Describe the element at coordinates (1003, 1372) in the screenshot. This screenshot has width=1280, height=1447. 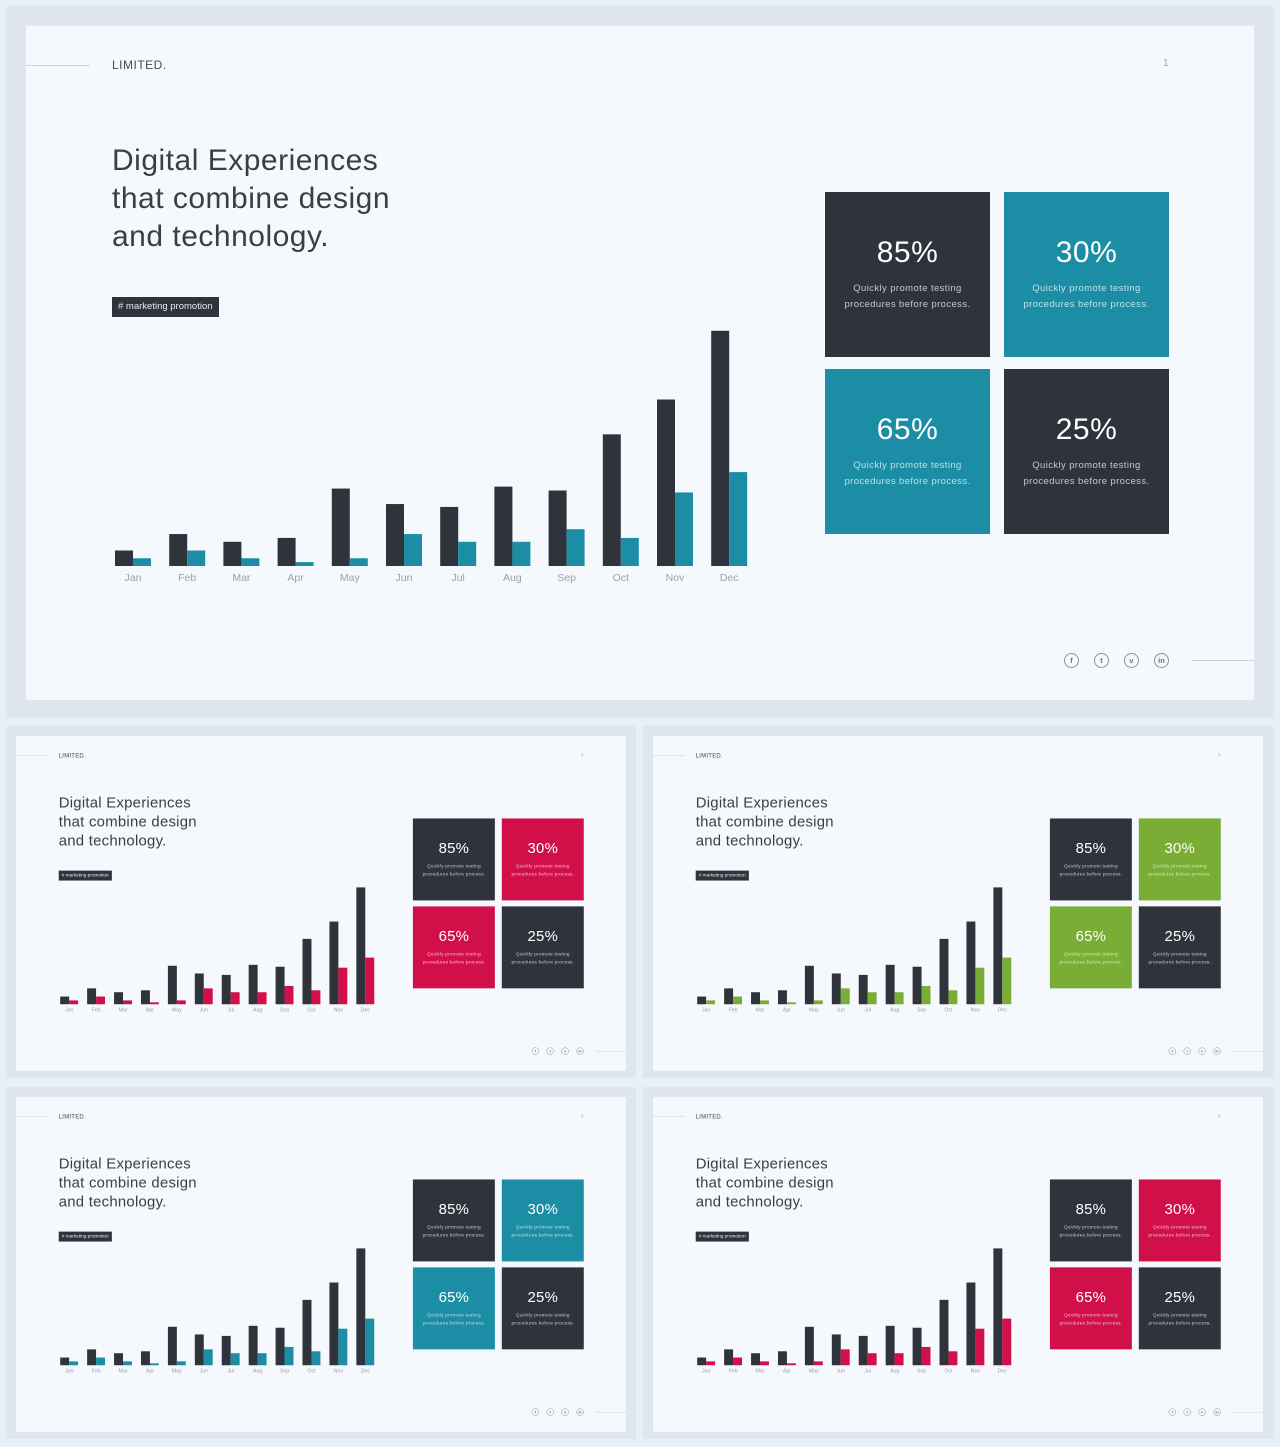
I see `tick-label-dec: Dec` at that location.